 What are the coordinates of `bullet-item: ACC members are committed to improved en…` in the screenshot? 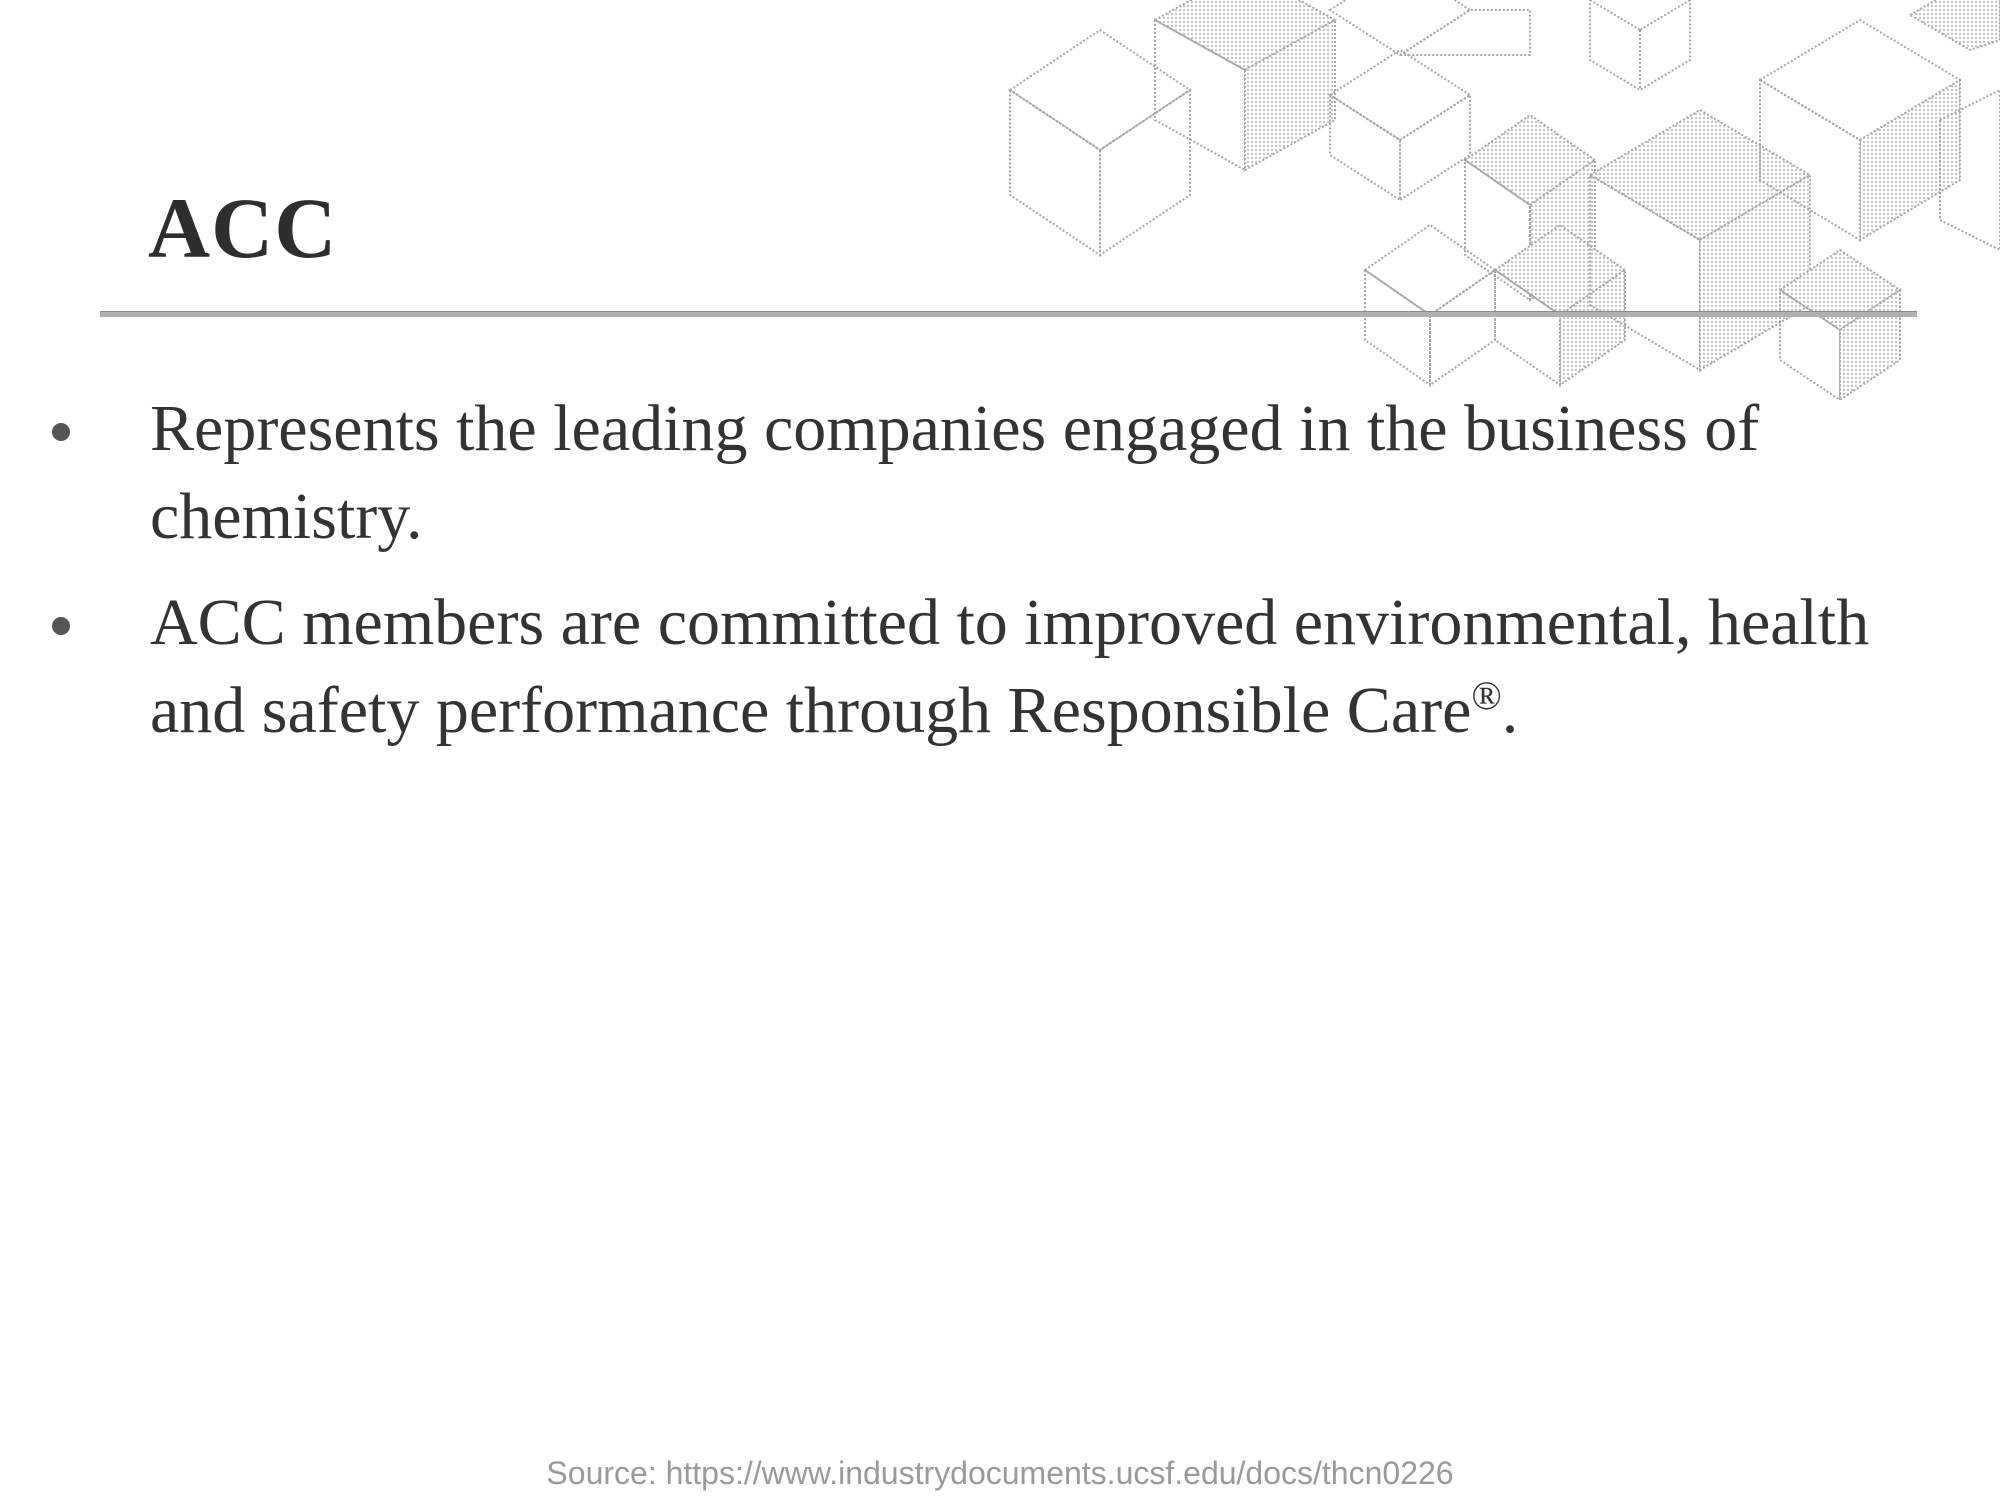 It's located at (990, 667).